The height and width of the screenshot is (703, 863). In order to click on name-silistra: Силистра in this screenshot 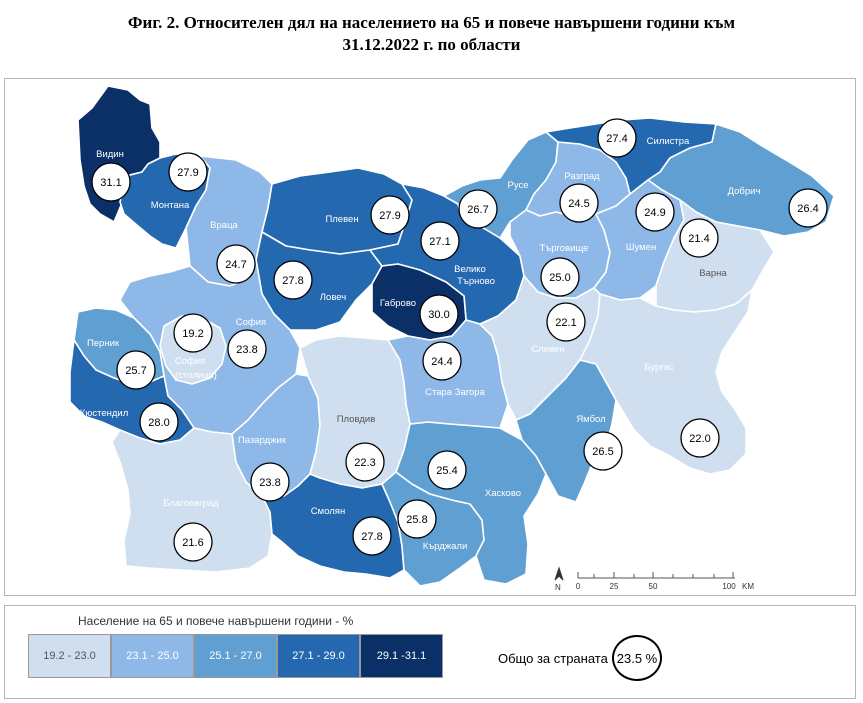, I will do `click(668, 141)`.